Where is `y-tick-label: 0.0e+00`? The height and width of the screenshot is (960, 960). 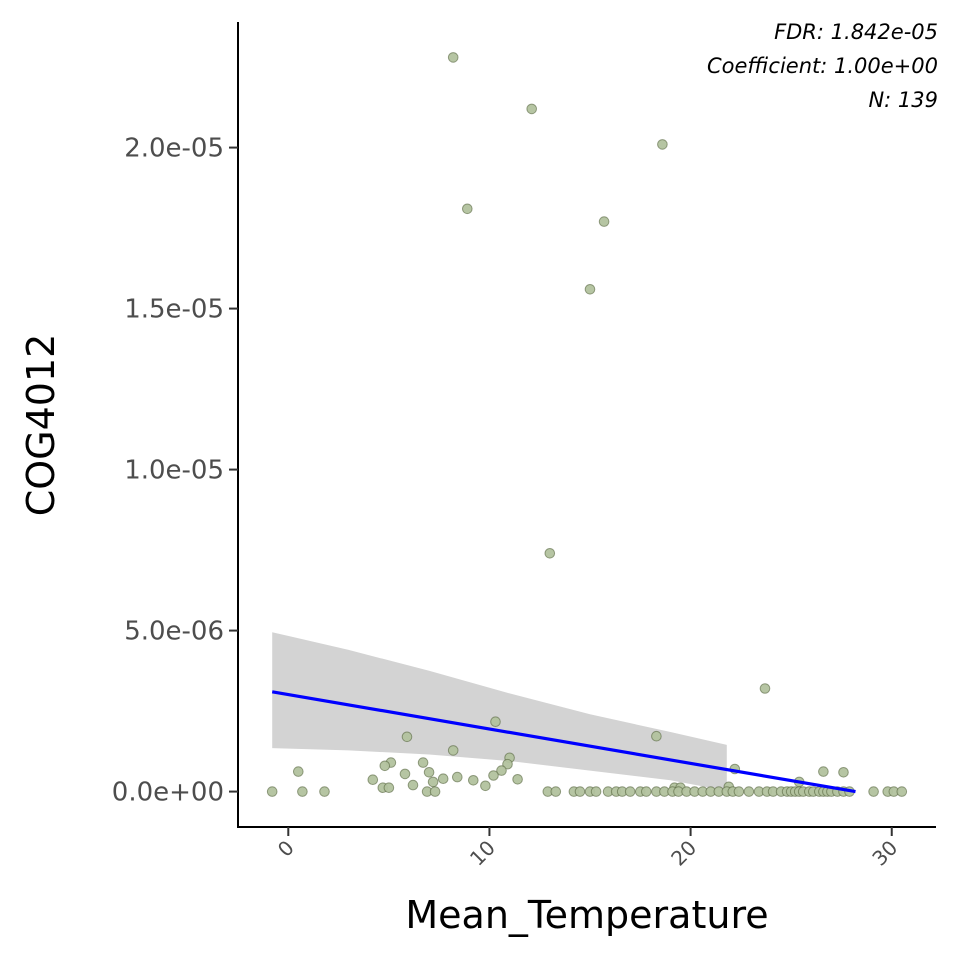 y-tick-label: 0.0e+00 is located at coordinates (168, 793).